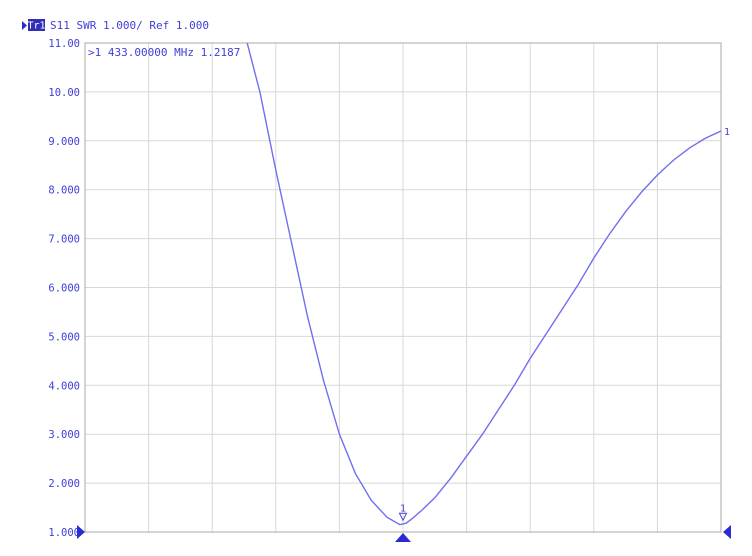 The image size is (752, 556). What do you see at coordinates (129, 25) in the screenshot?
I see `trace-label: S11 SWR 1.000/ Ref 1.000` at bounding box center [129, 25].